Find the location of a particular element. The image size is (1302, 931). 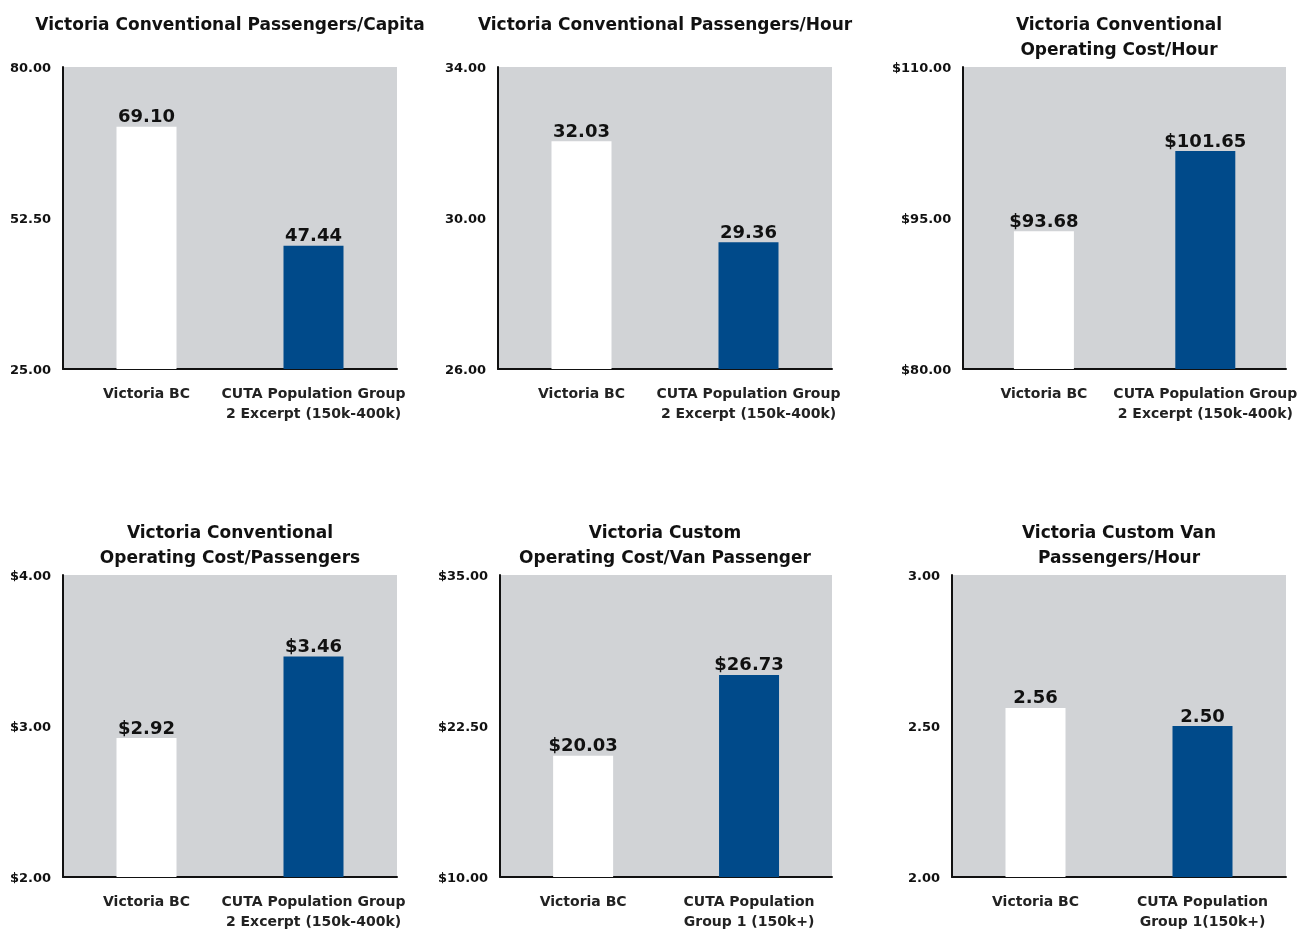

data-label: $2.92 is located at coordinates (146, 727).